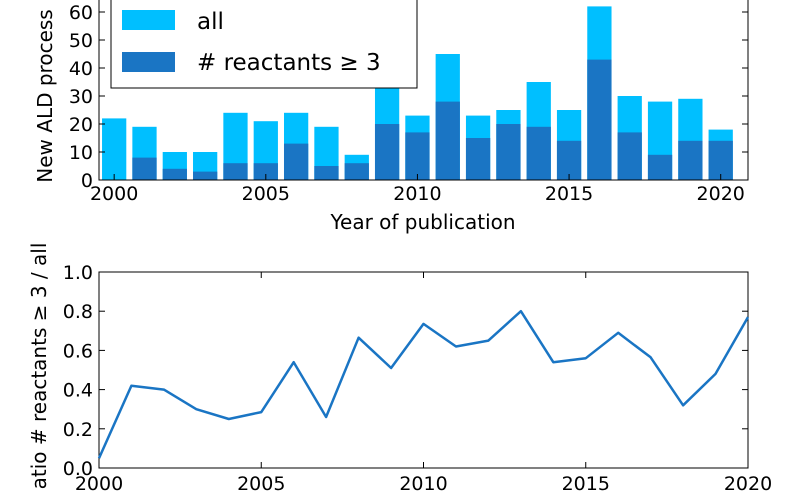 This screenshot has width=800, height=500. What do you see at coordinates (45, 95) in the screenshot?
I see `bar-chart-y-label: New ALD process` at bounding box center [45, 95].